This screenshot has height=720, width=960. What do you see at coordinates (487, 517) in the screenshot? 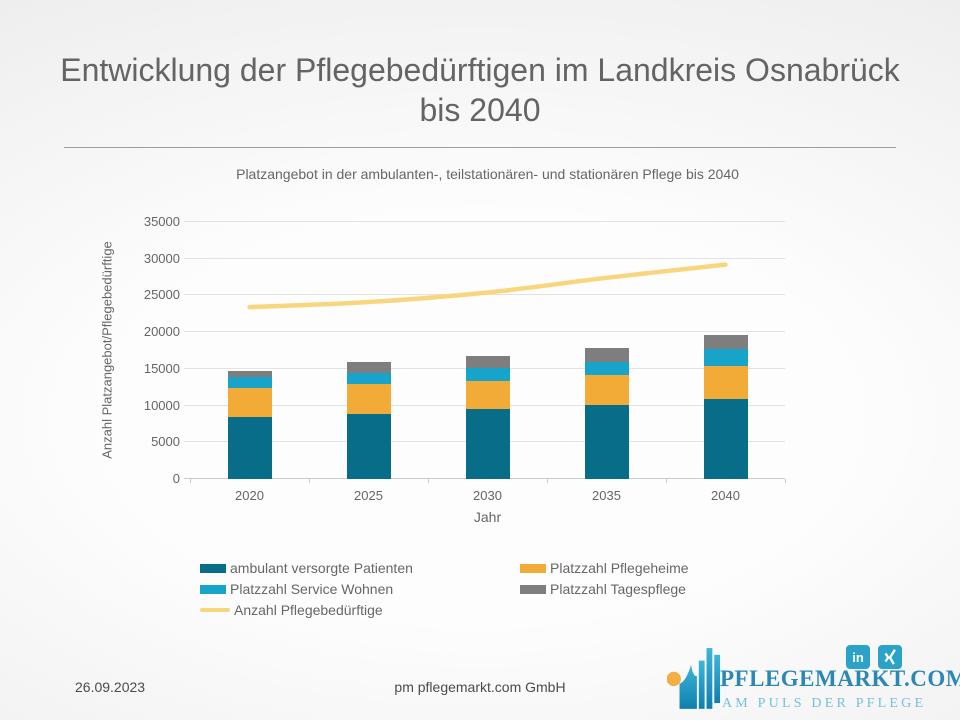
I see `x-axis-label: Jahr` at bounding box center [487, 517].